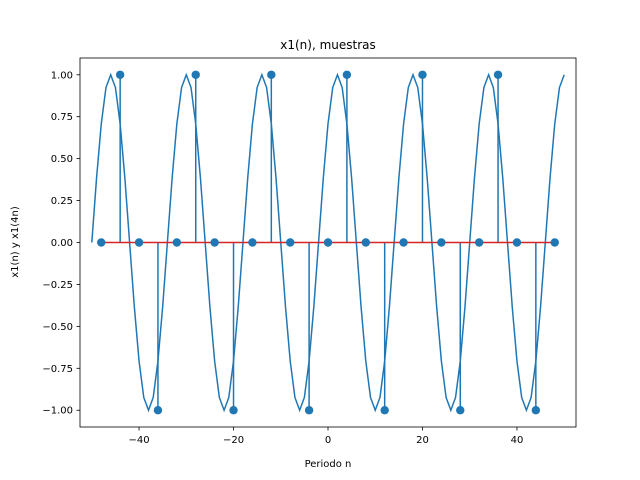 The width and height of the screenshot is (640, 480). I want to click on y-tick-label: 0.75, so click(62, 117).